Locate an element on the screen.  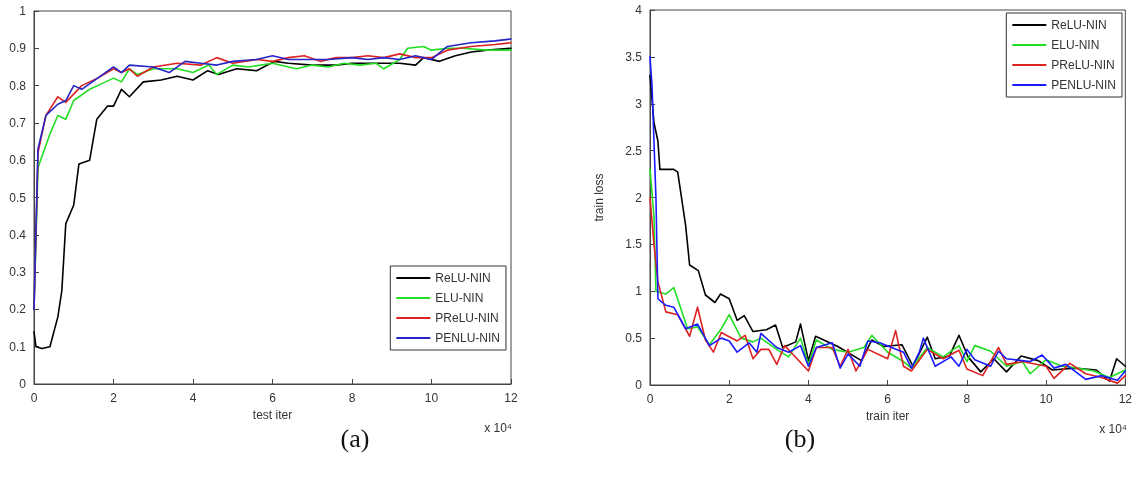
y-axis-title: train loss is located at coordinates (599, 197).